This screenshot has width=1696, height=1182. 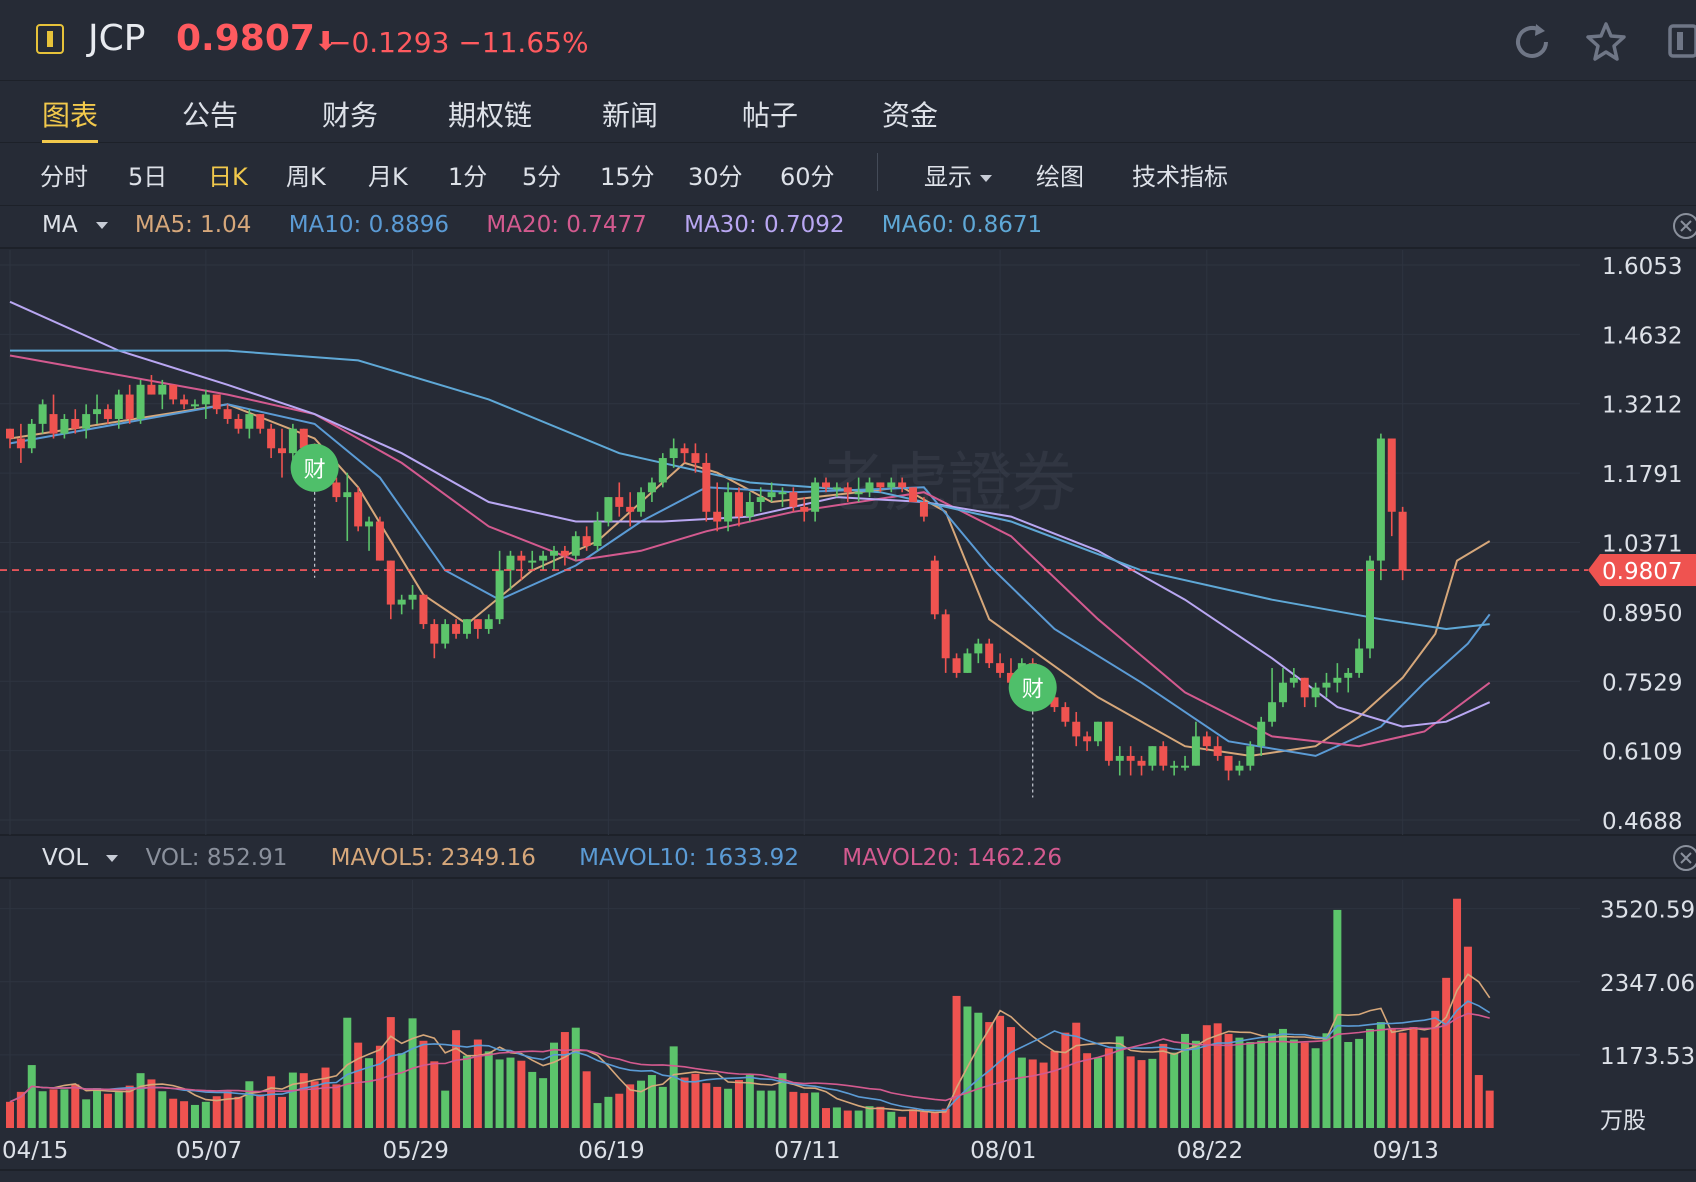 What do you see at coordinates (117, 38) in the screenshot?
I see `ticker-symbol: JCP` at bounding box center [117, 38].